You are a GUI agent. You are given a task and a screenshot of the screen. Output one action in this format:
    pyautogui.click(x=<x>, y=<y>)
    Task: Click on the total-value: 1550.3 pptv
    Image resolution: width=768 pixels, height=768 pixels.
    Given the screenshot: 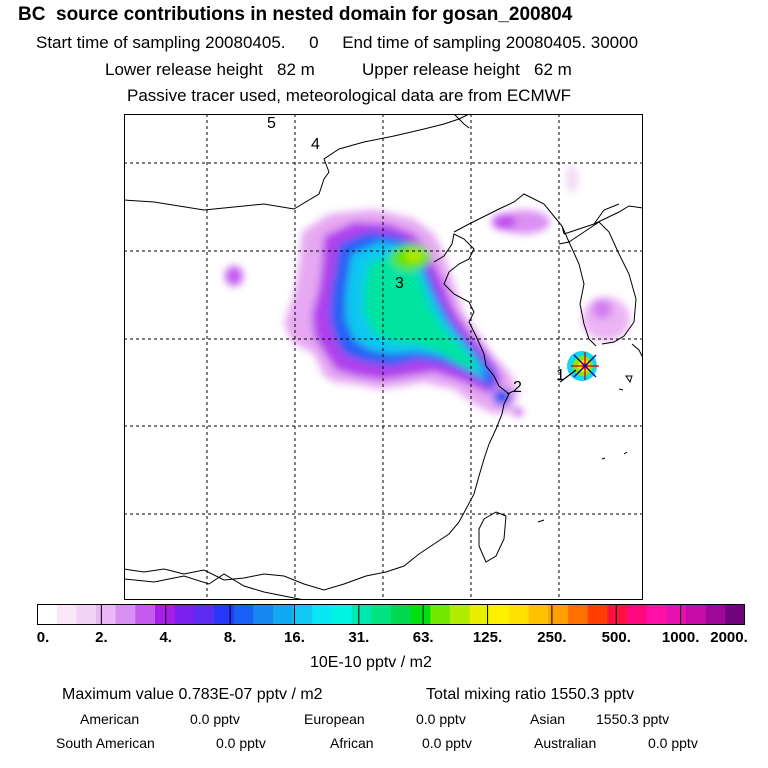 What is the action you would take?
    pyautogui.click(x=592, y=694)
    